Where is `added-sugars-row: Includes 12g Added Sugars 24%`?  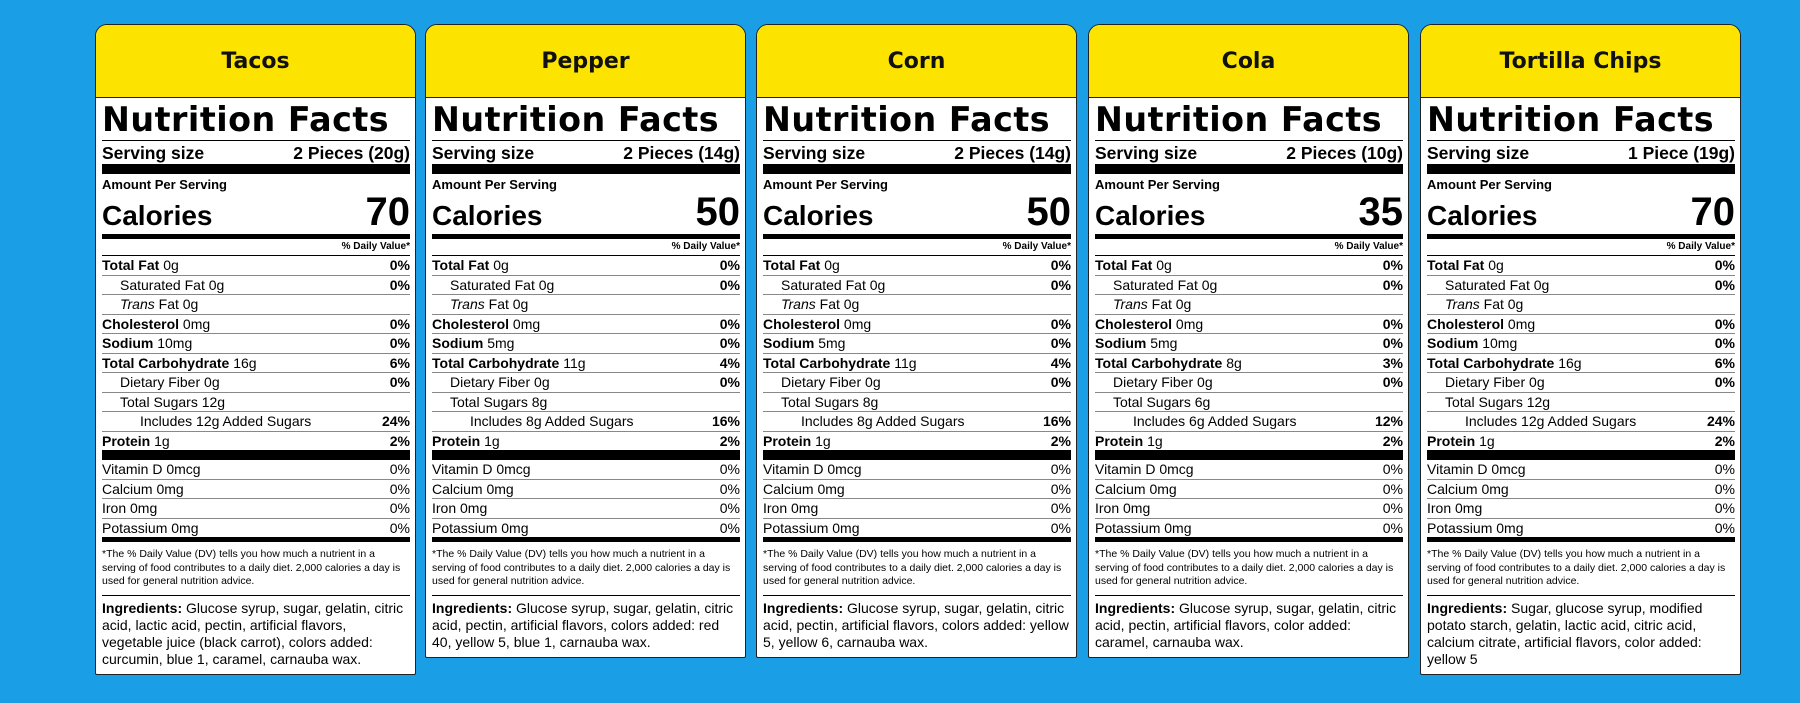 added-sugars-row: Includes 12g Added Sugars 24% is located at coordinates (1581, 421).